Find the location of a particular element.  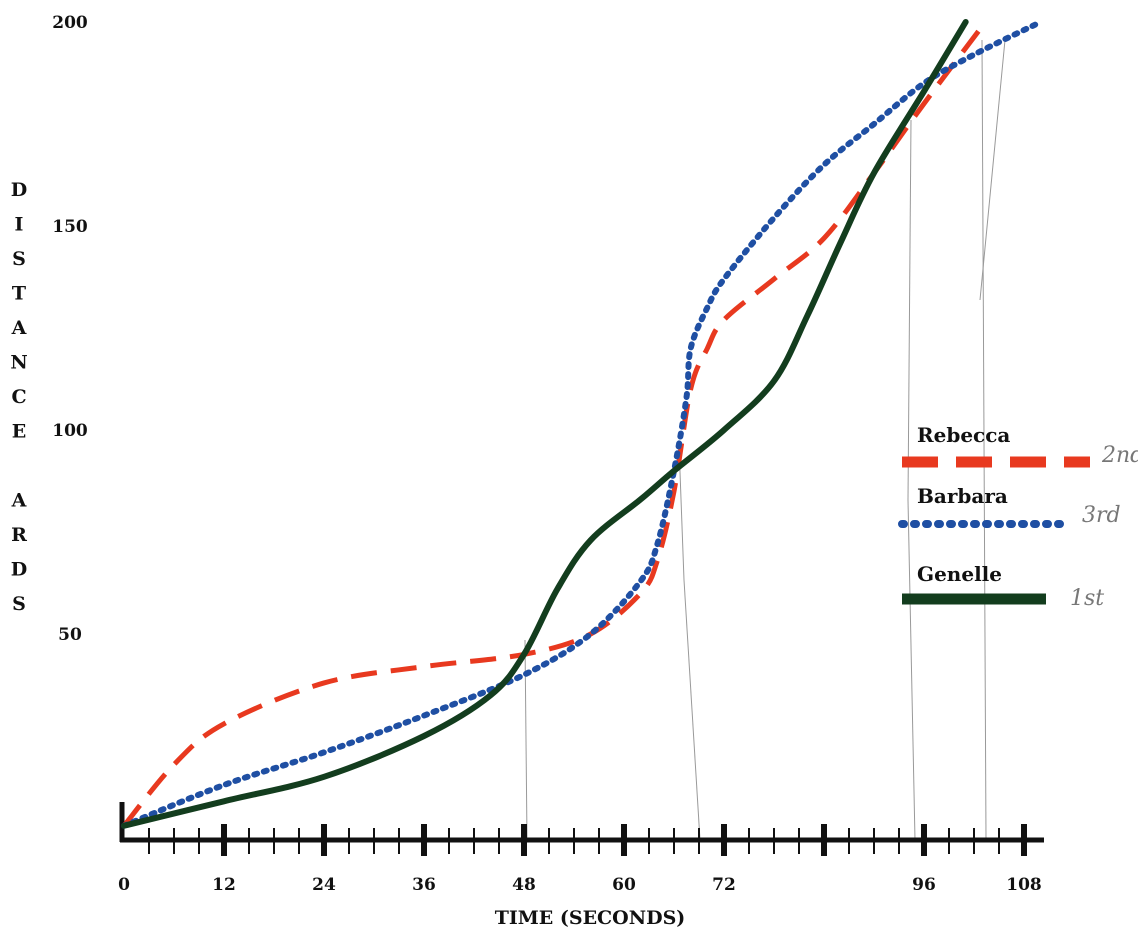

y-tick-label: 200 is located at coordinates (70, 23).